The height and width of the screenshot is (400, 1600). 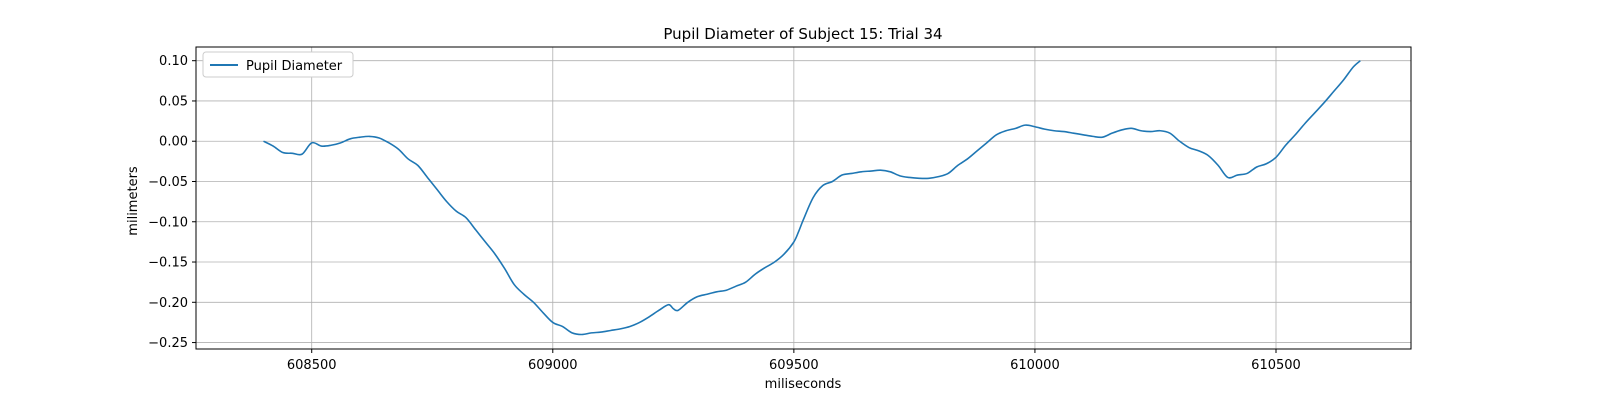 I want to click on y-tick-label: −0.25, so click(x=168, y=343).